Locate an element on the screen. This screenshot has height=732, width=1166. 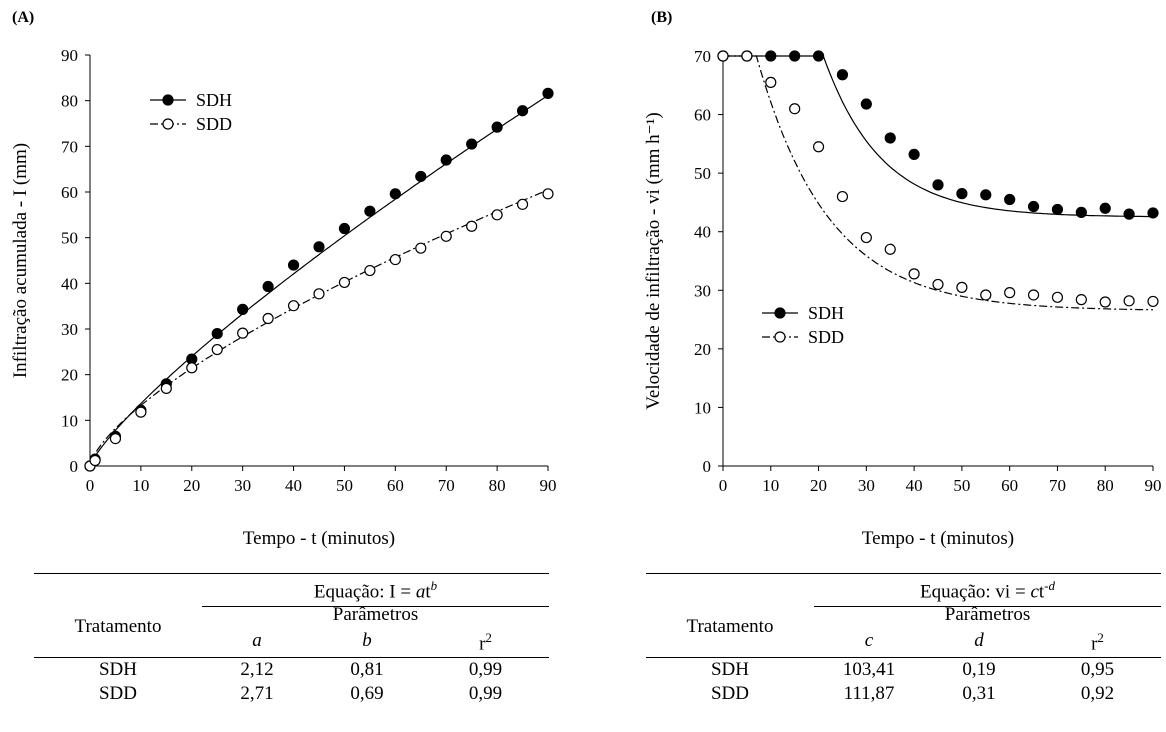
col-r2: r2 is located at coordinates (1097, 642).